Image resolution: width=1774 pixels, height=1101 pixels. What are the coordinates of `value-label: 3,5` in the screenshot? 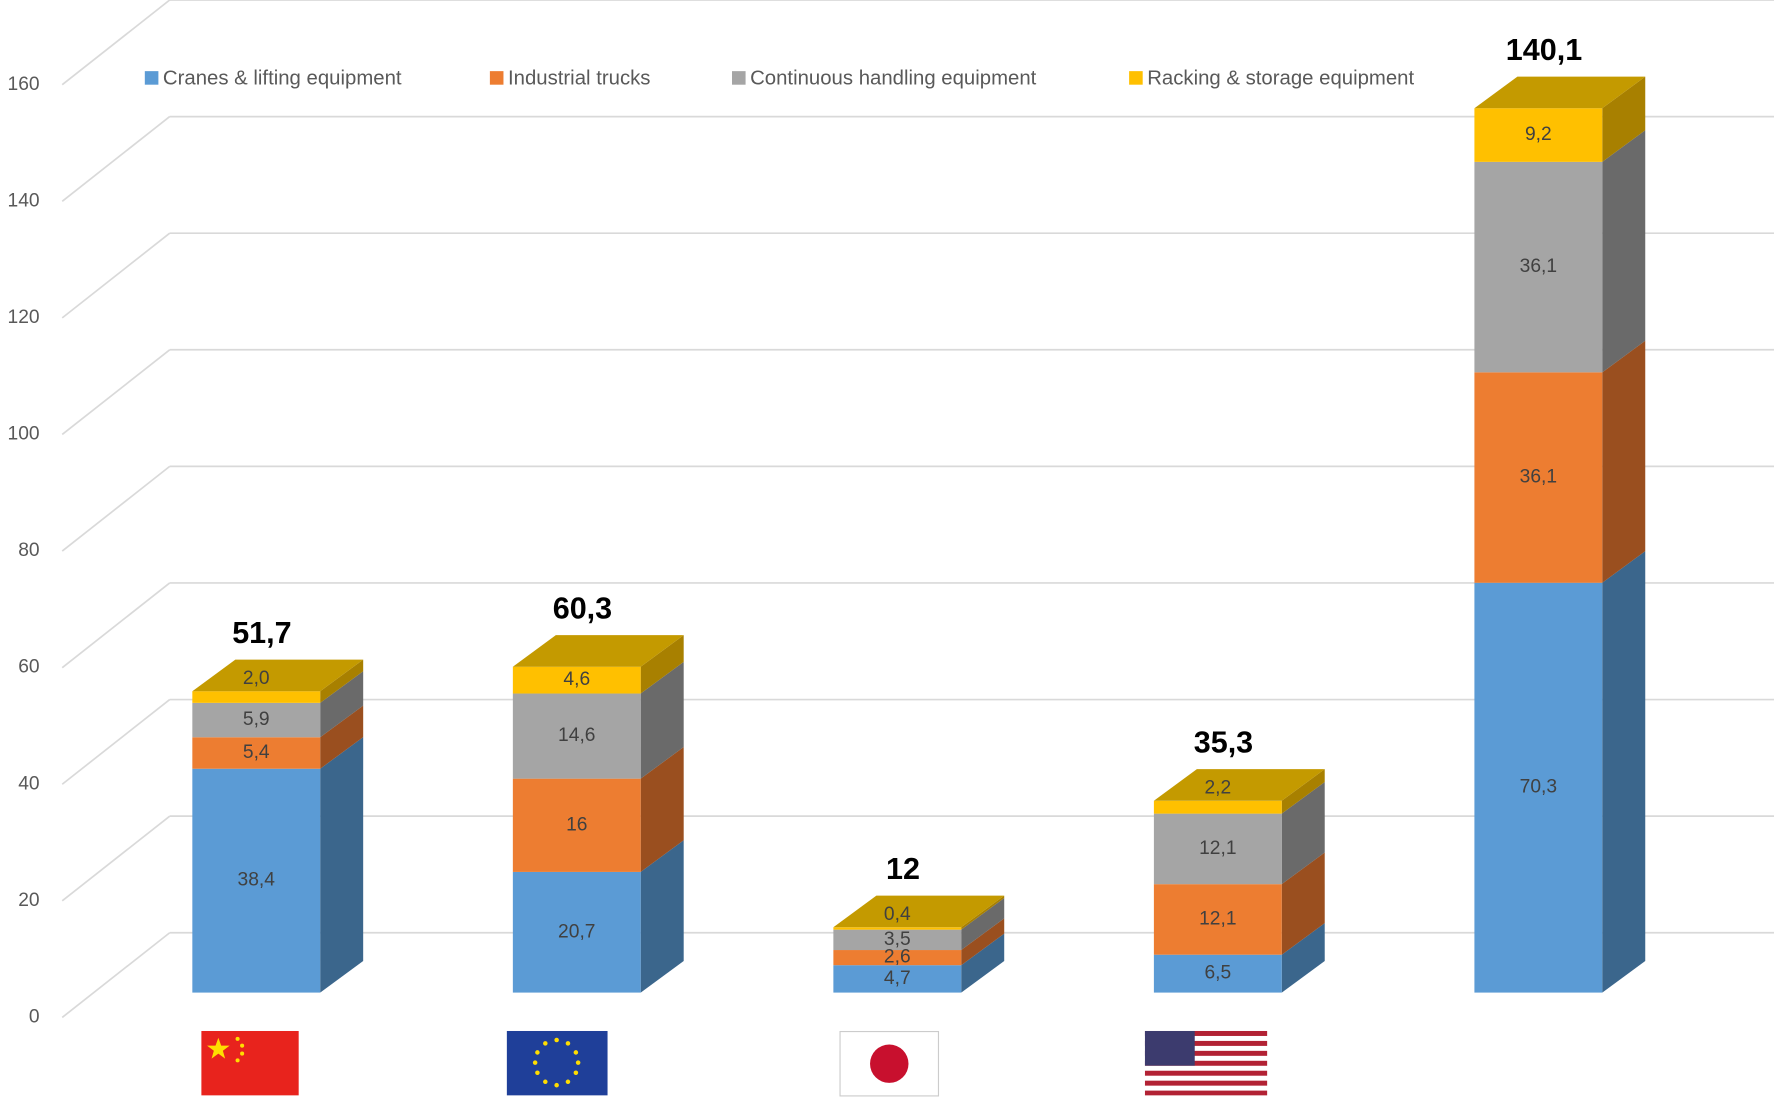 It's located at (897, 939).